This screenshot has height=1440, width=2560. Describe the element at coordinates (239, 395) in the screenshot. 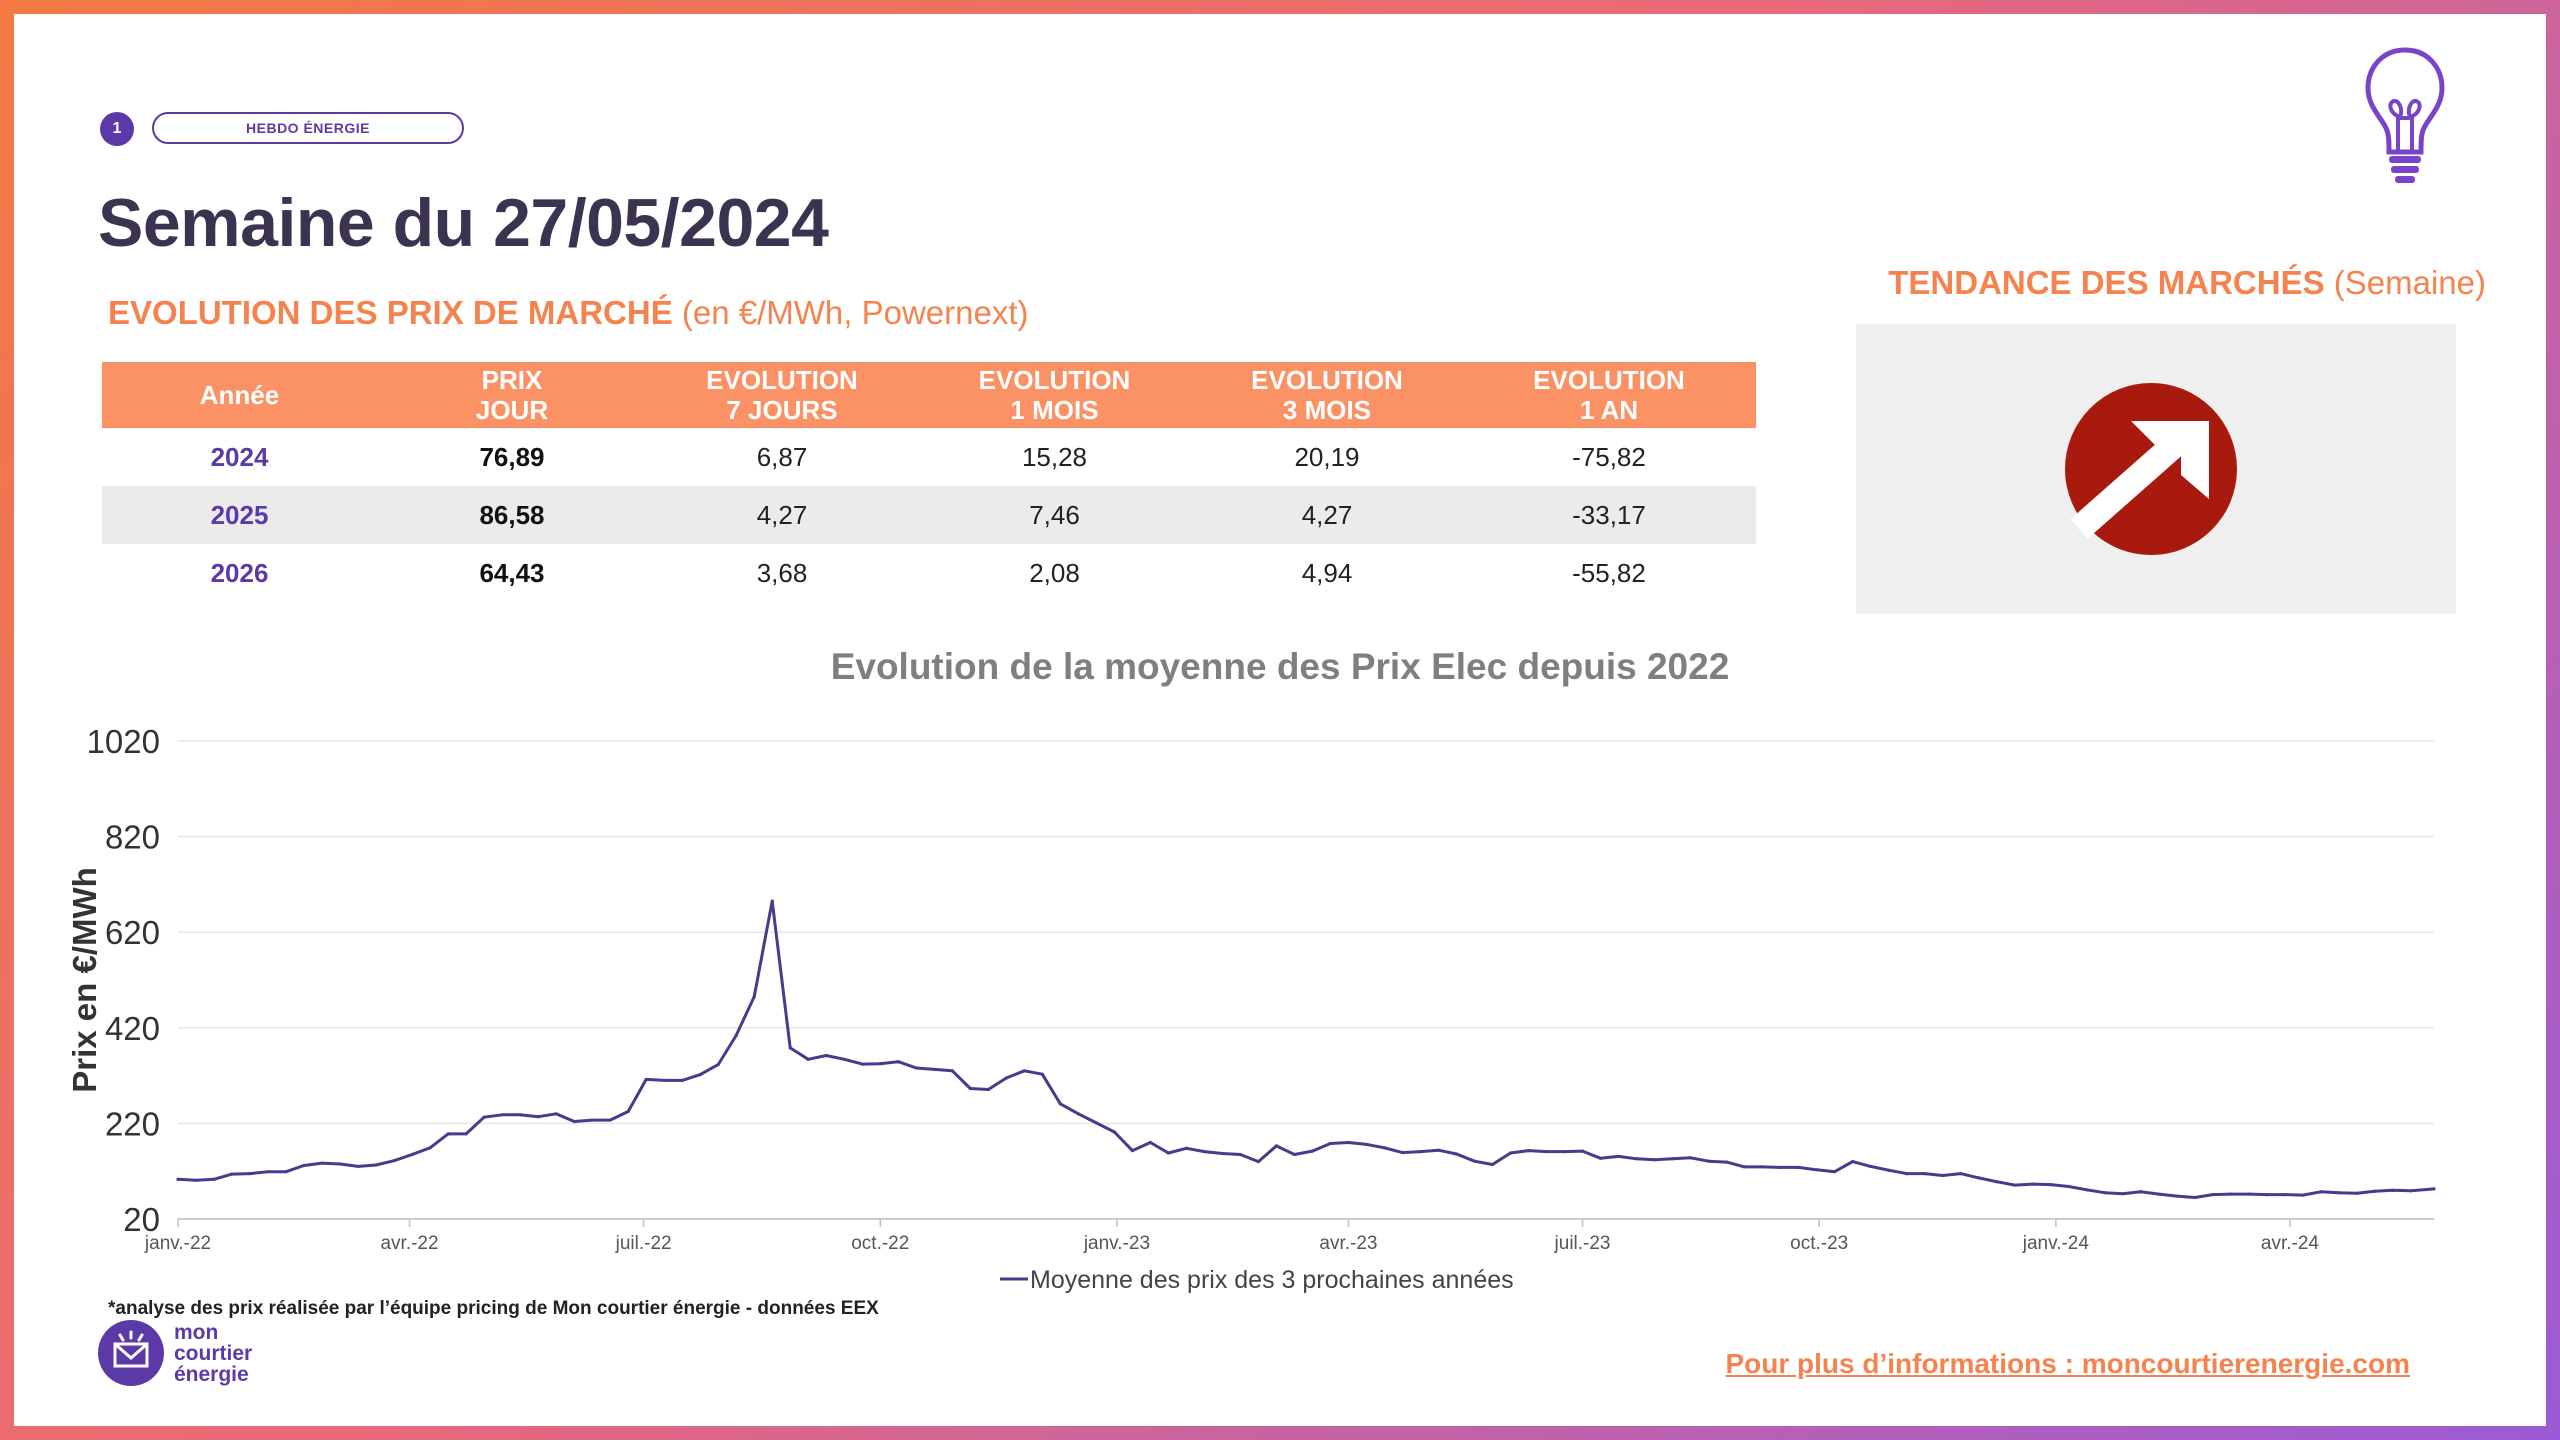

I see `column-header-text: Année` at that location.